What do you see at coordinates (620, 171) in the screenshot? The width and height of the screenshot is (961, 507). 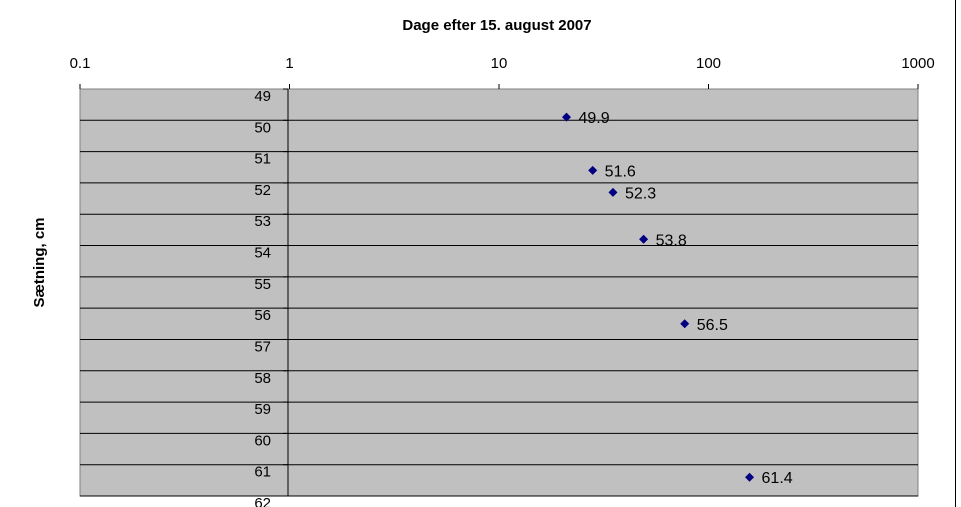 I see `data-label: 51.6` at bounding box center [620, 171].